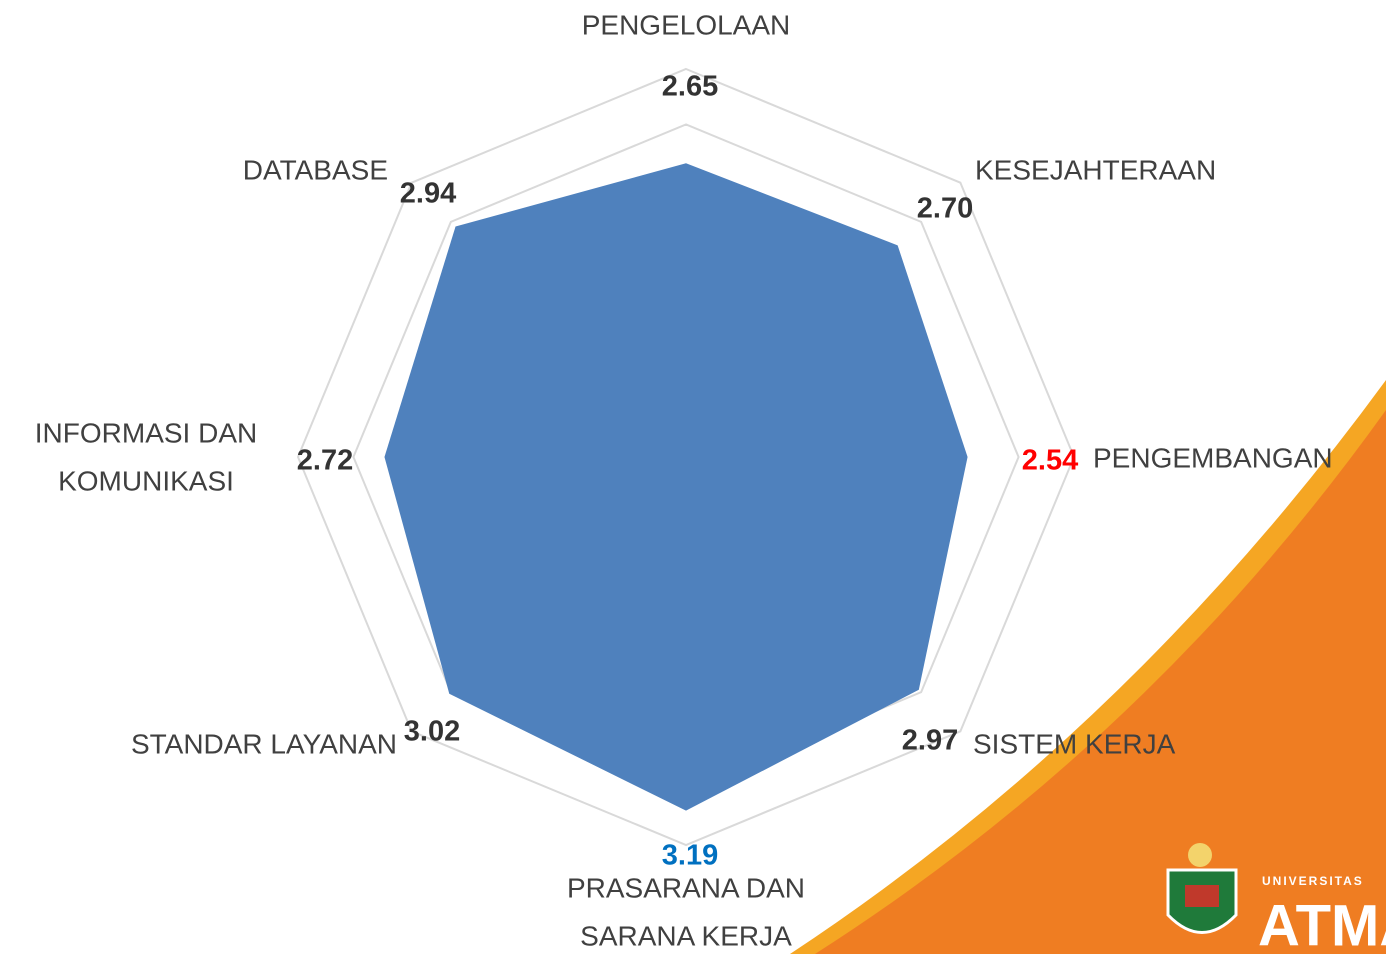 The image size is (1386, 954). I want to click on axis-label: STANDAR LAYANAN, so click(264, 743).